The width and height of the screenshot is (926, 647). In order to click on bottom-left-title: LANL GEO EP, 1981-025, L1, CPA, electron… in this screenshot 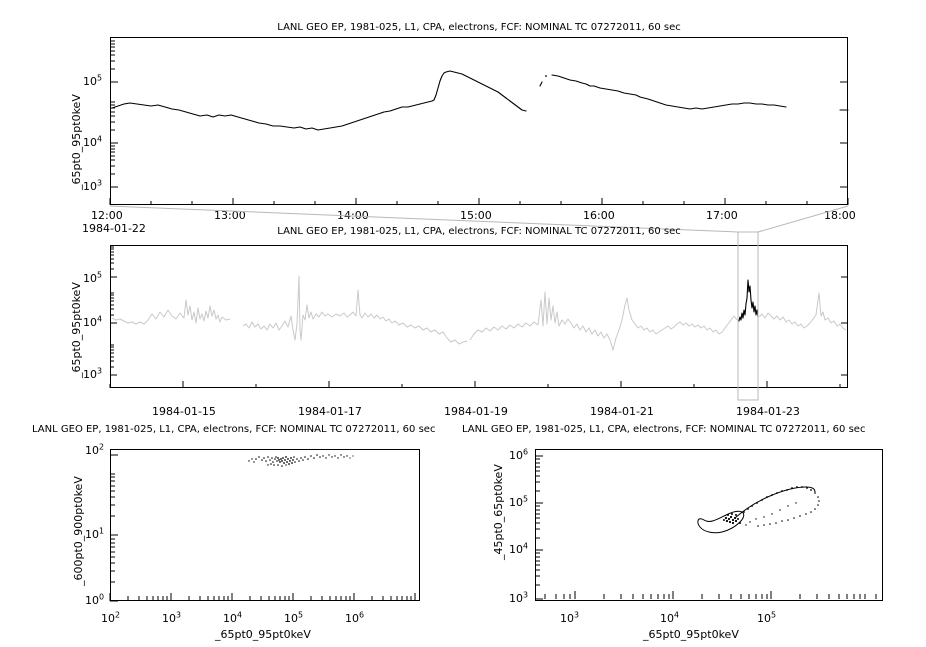, I will do `click(234, 429)`.